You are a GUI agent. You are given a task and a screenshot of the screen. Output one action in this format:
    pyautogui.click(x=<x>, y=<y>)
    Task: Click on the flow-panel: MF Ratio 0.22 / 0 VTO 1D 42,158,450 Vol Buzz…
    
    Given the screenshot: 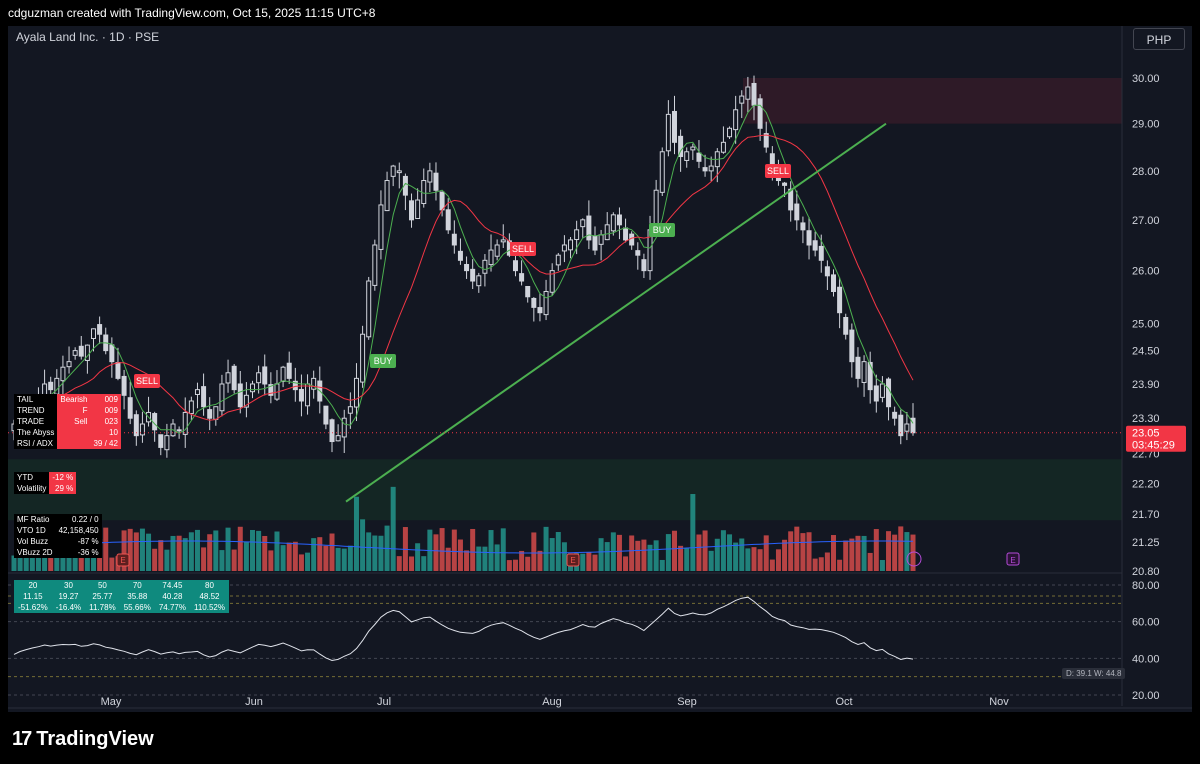 What is the action you would take?
    pyautogui.click(x=58, y=536)
    